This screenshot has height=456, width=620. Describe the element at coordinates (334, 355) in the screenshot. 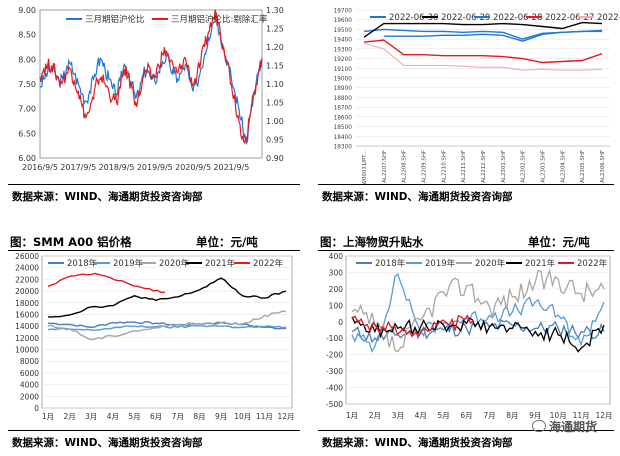

I see `chart-4-y-tick-3: -200` at that location.